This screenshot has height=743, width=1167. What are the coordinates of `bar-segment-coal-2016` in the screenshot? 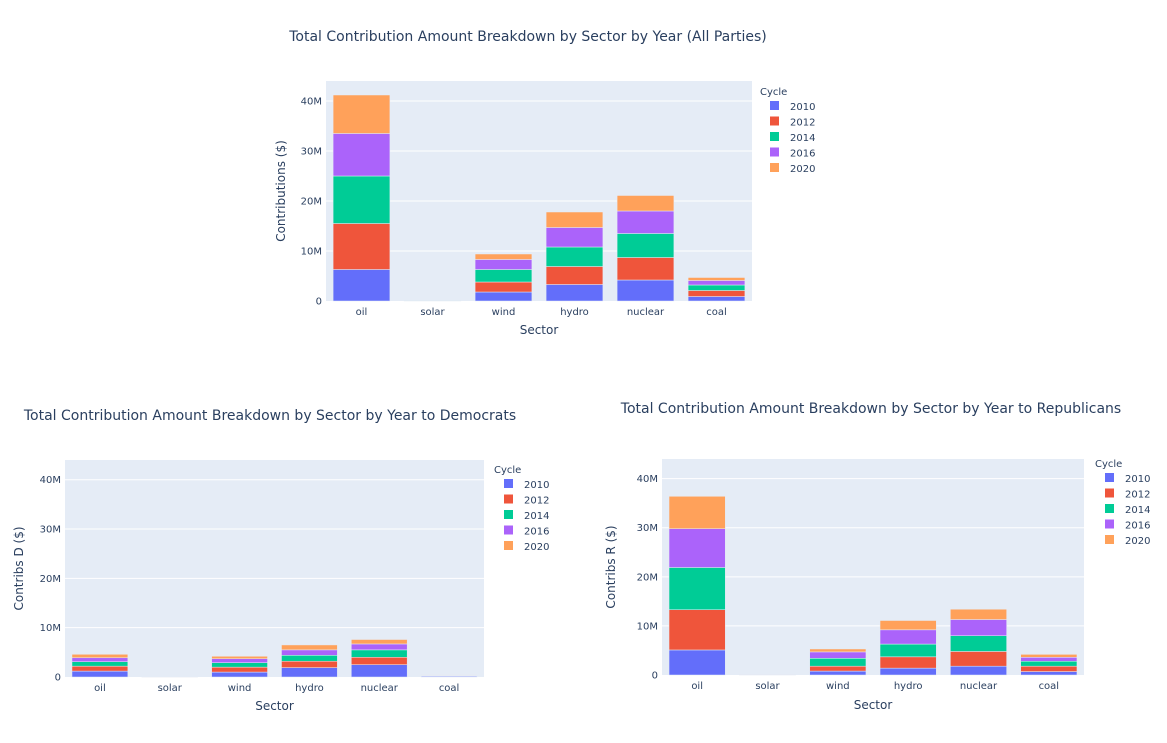 It's located at (1049, 659).